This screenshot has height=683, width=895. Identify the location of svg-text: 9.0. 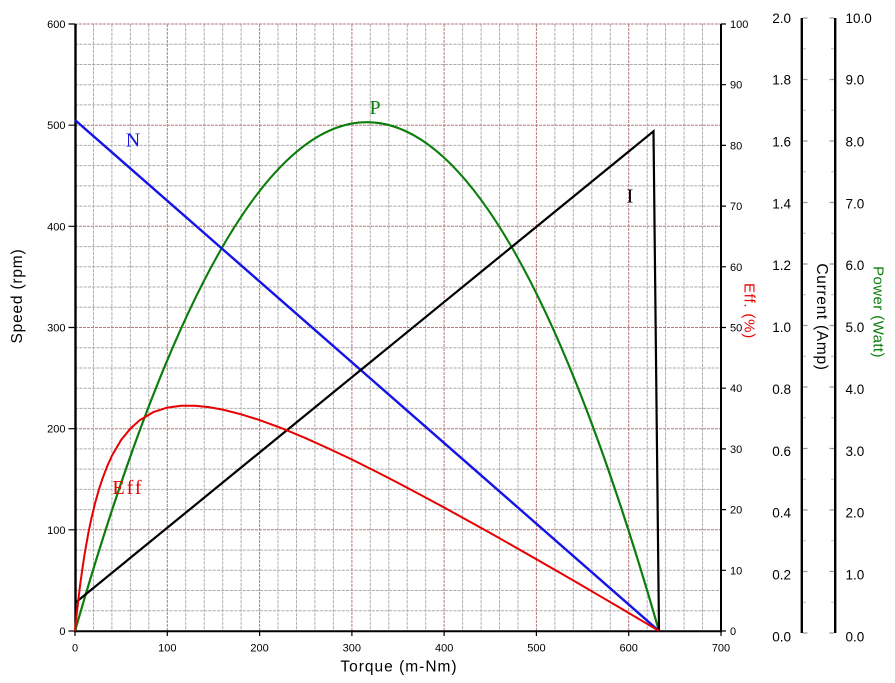
(855, 80).